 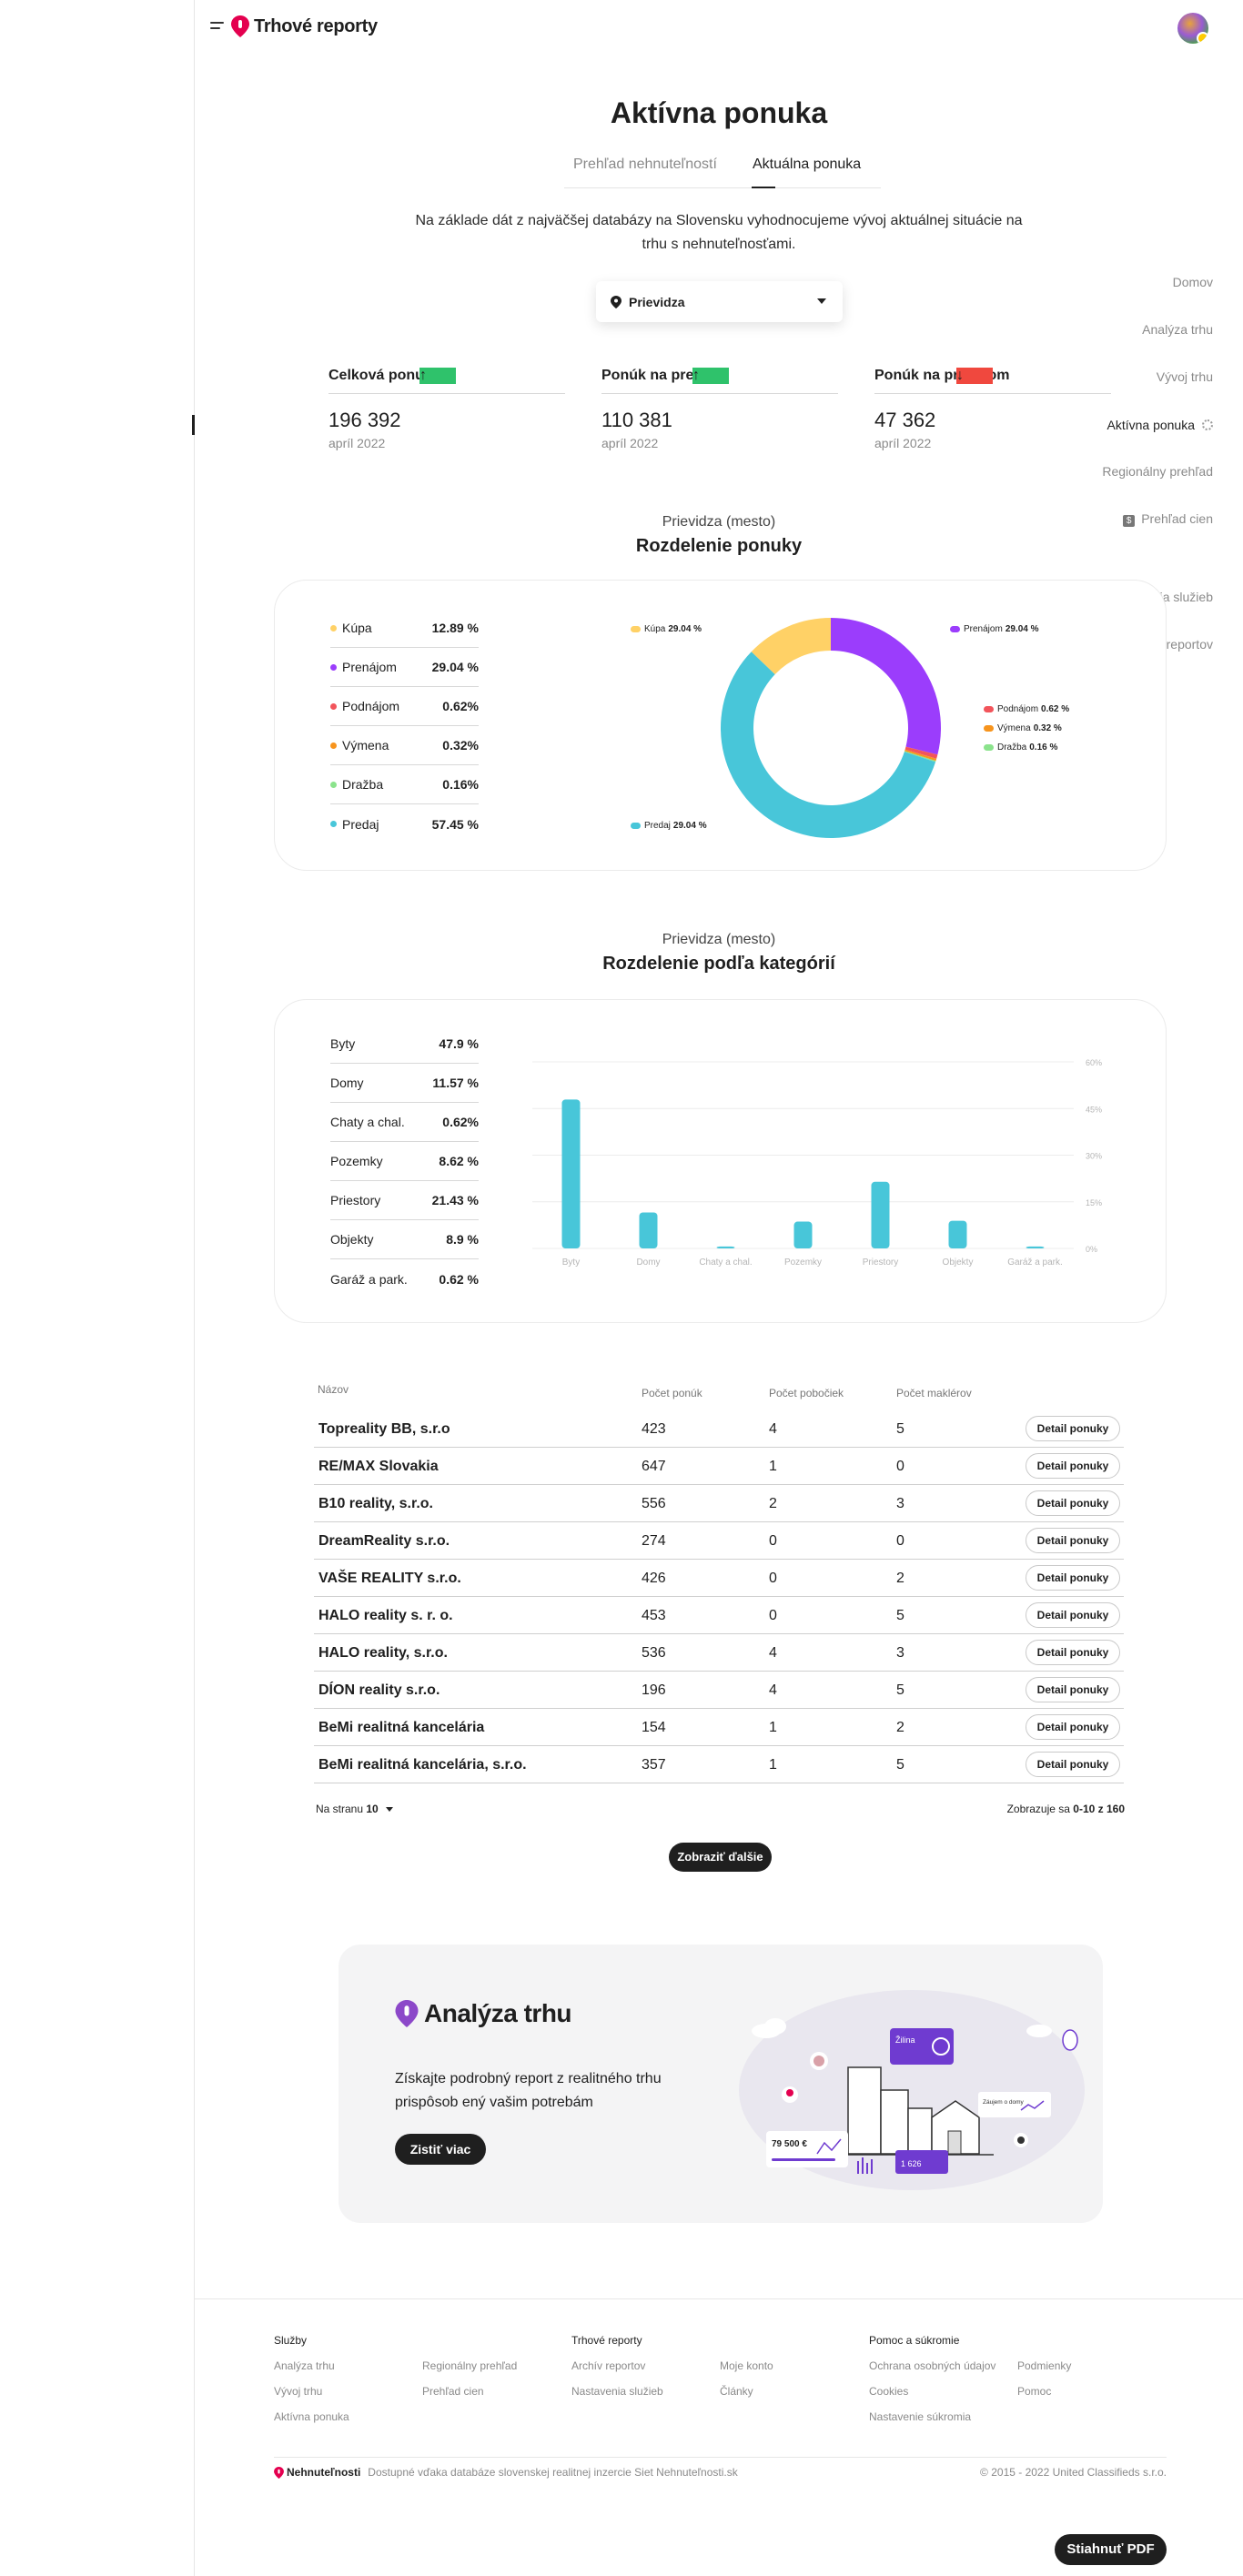 I want to click on sidebar-item-prehlad-cien: $ Prehľad cien, so click(x=1168, y=519).